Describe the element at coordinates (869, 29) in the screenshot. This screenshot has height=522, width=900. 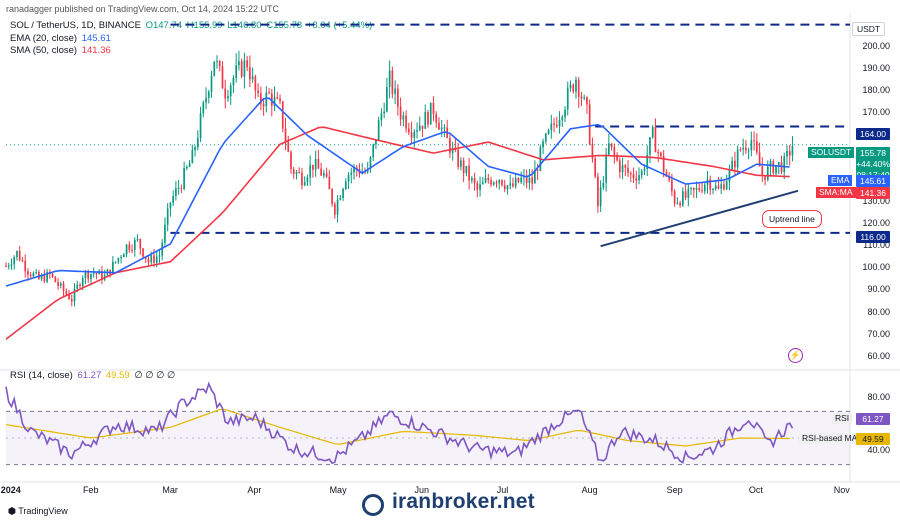
I see `currency-unit: USDT` at that location.